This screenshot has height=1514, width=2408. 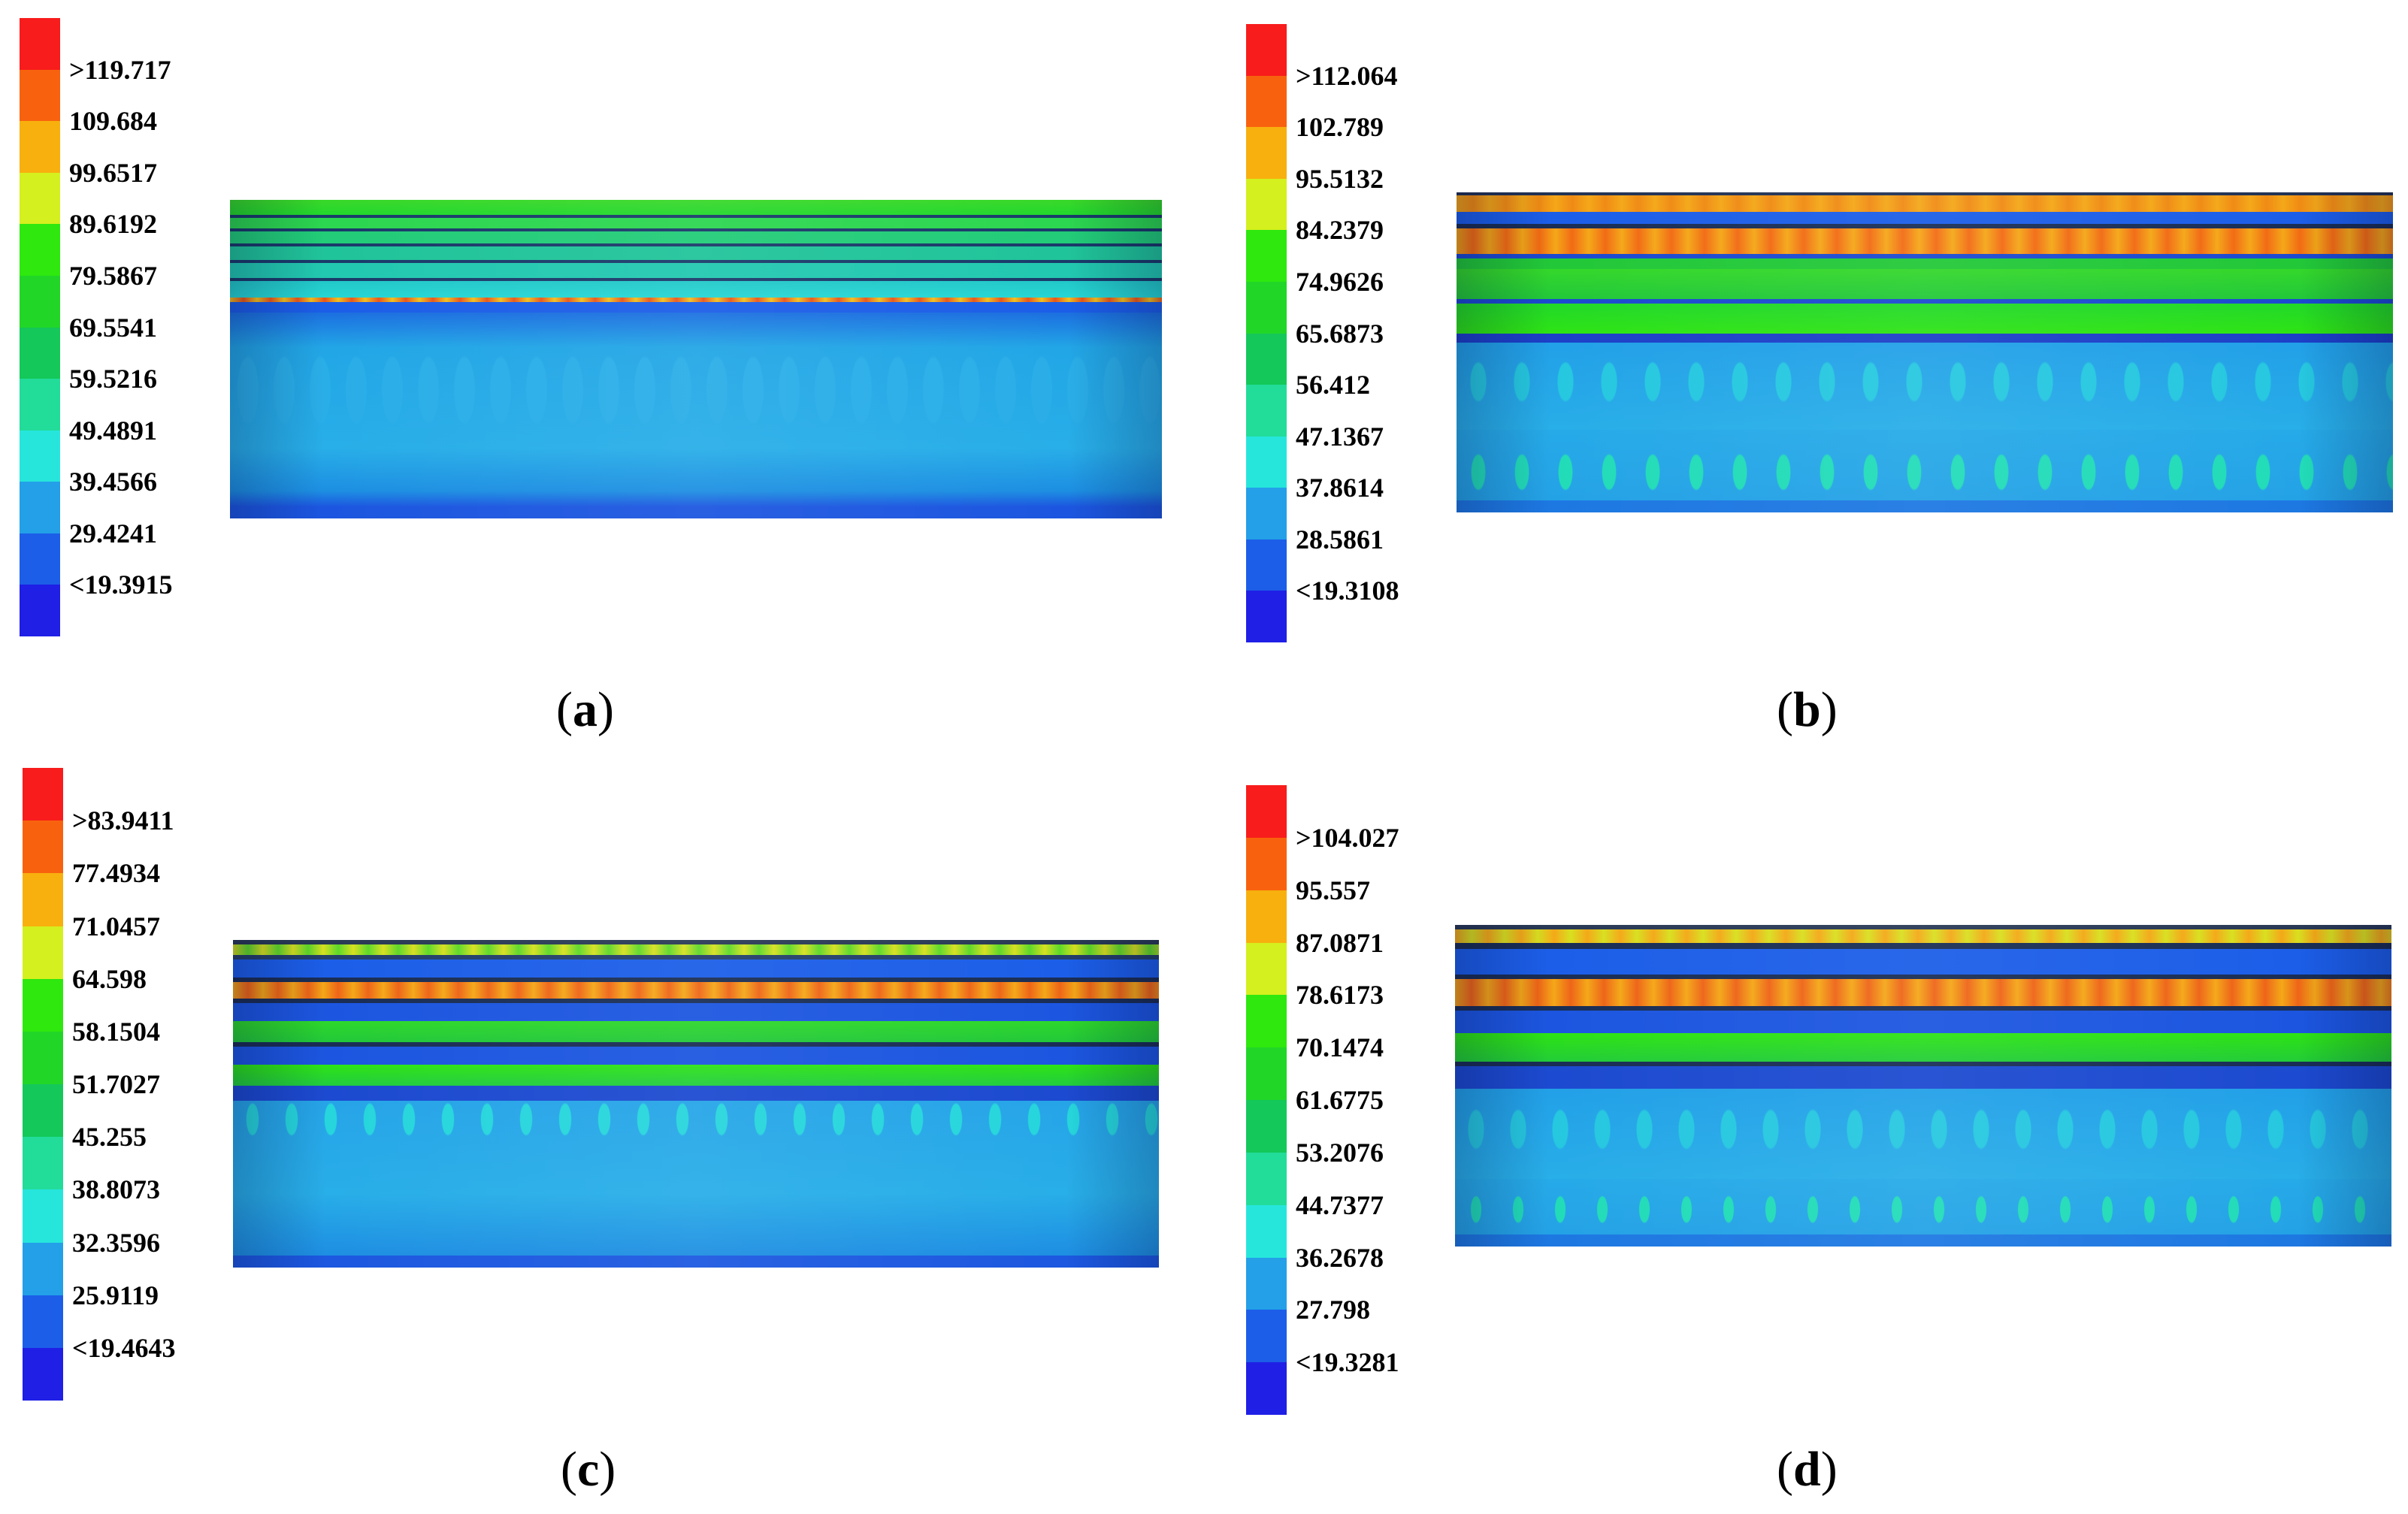 I want to click on subfigure-caption: (d), so click(x=1807, y=1469).